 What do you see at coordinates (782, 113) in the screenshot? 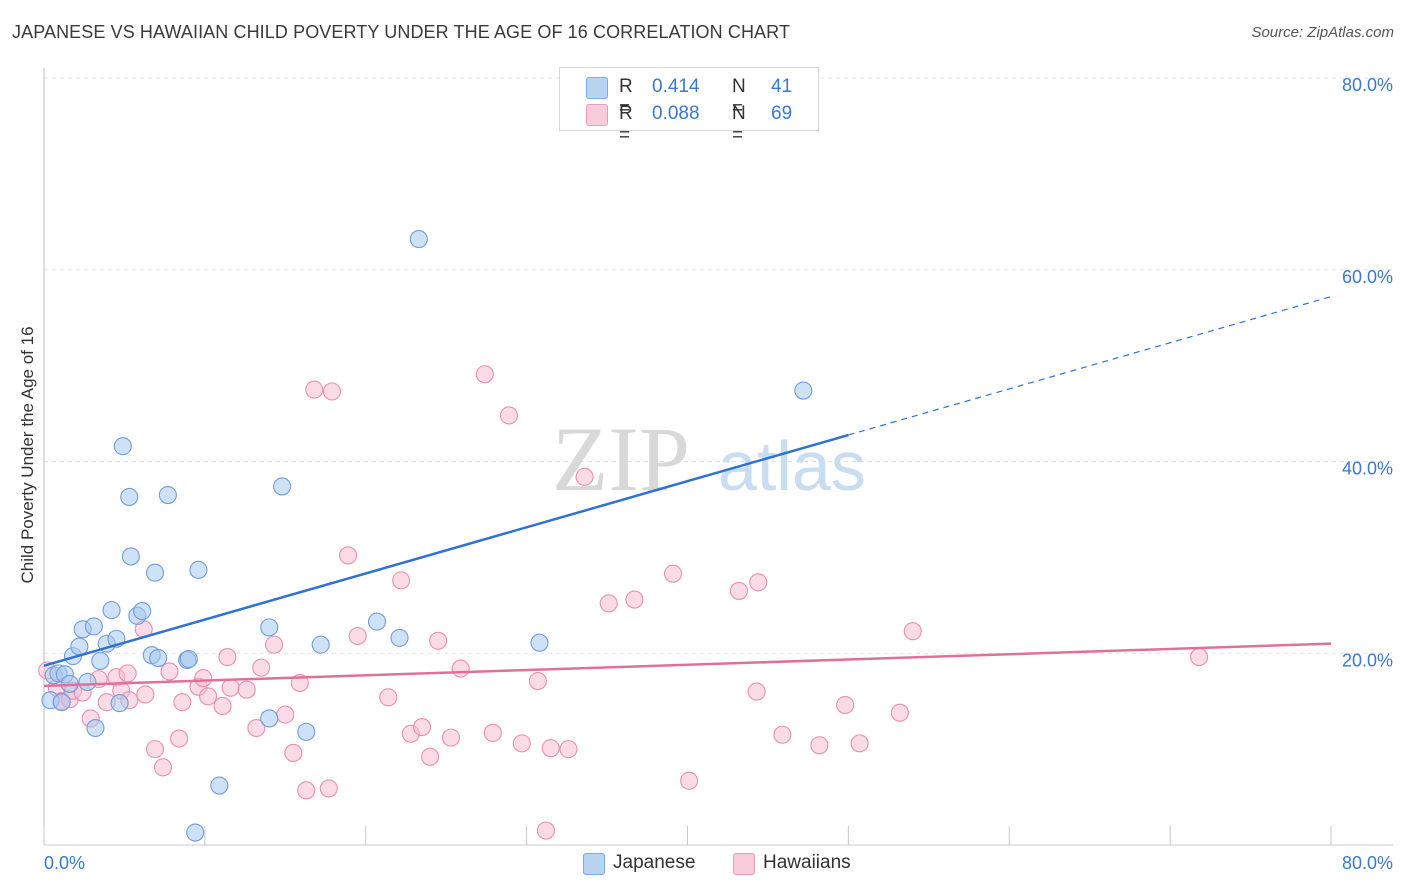
I see `n-value: 69` at bounding box center [782, 113].